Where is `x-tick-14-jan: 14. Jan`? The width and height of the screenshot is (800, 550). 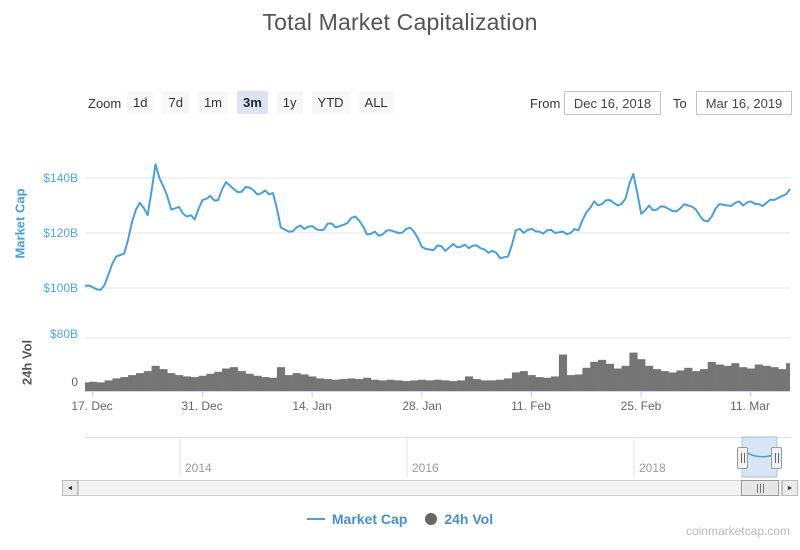
x-tick-14-jan: 14. Jan is located at coordinates (312, 406).